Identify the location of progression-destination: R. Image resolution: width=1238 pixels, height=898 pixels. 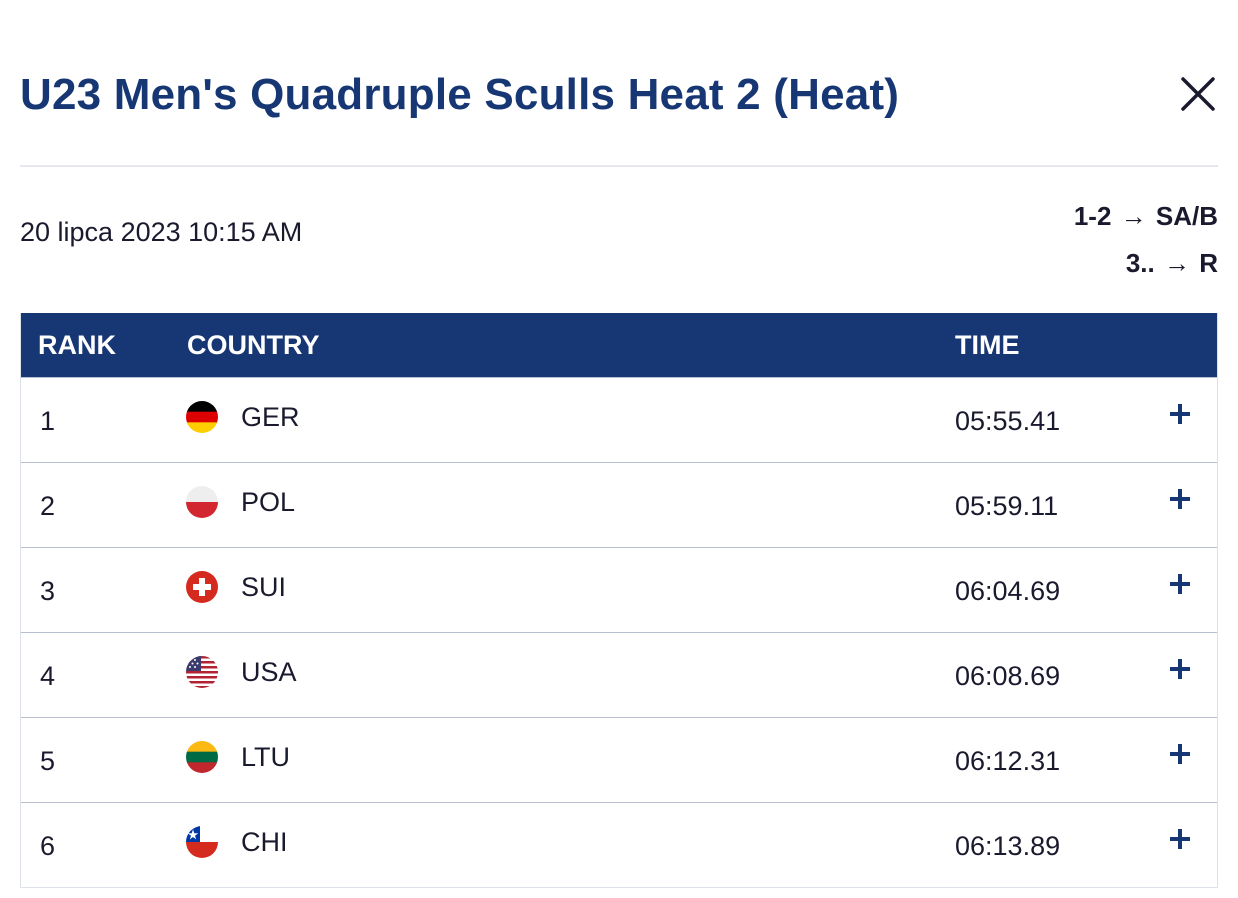
(1208, 263).